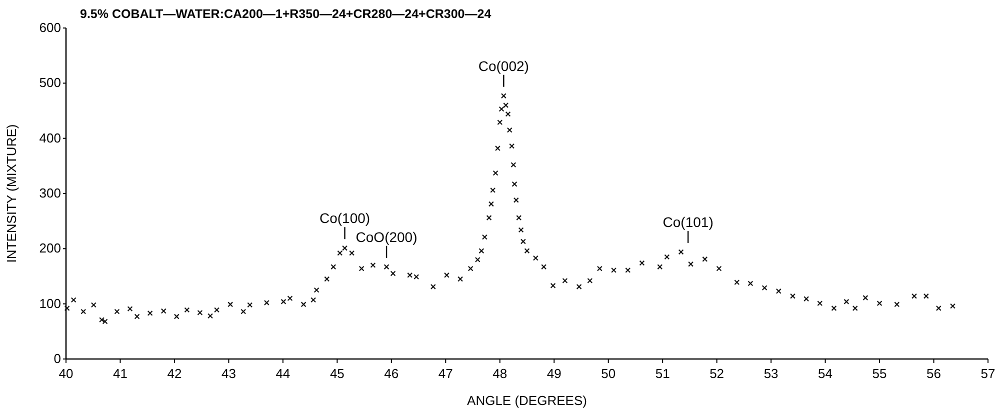 This screenshot has height=411, width=995. I want to click on x-tick-label: 54, so click(825, 373).